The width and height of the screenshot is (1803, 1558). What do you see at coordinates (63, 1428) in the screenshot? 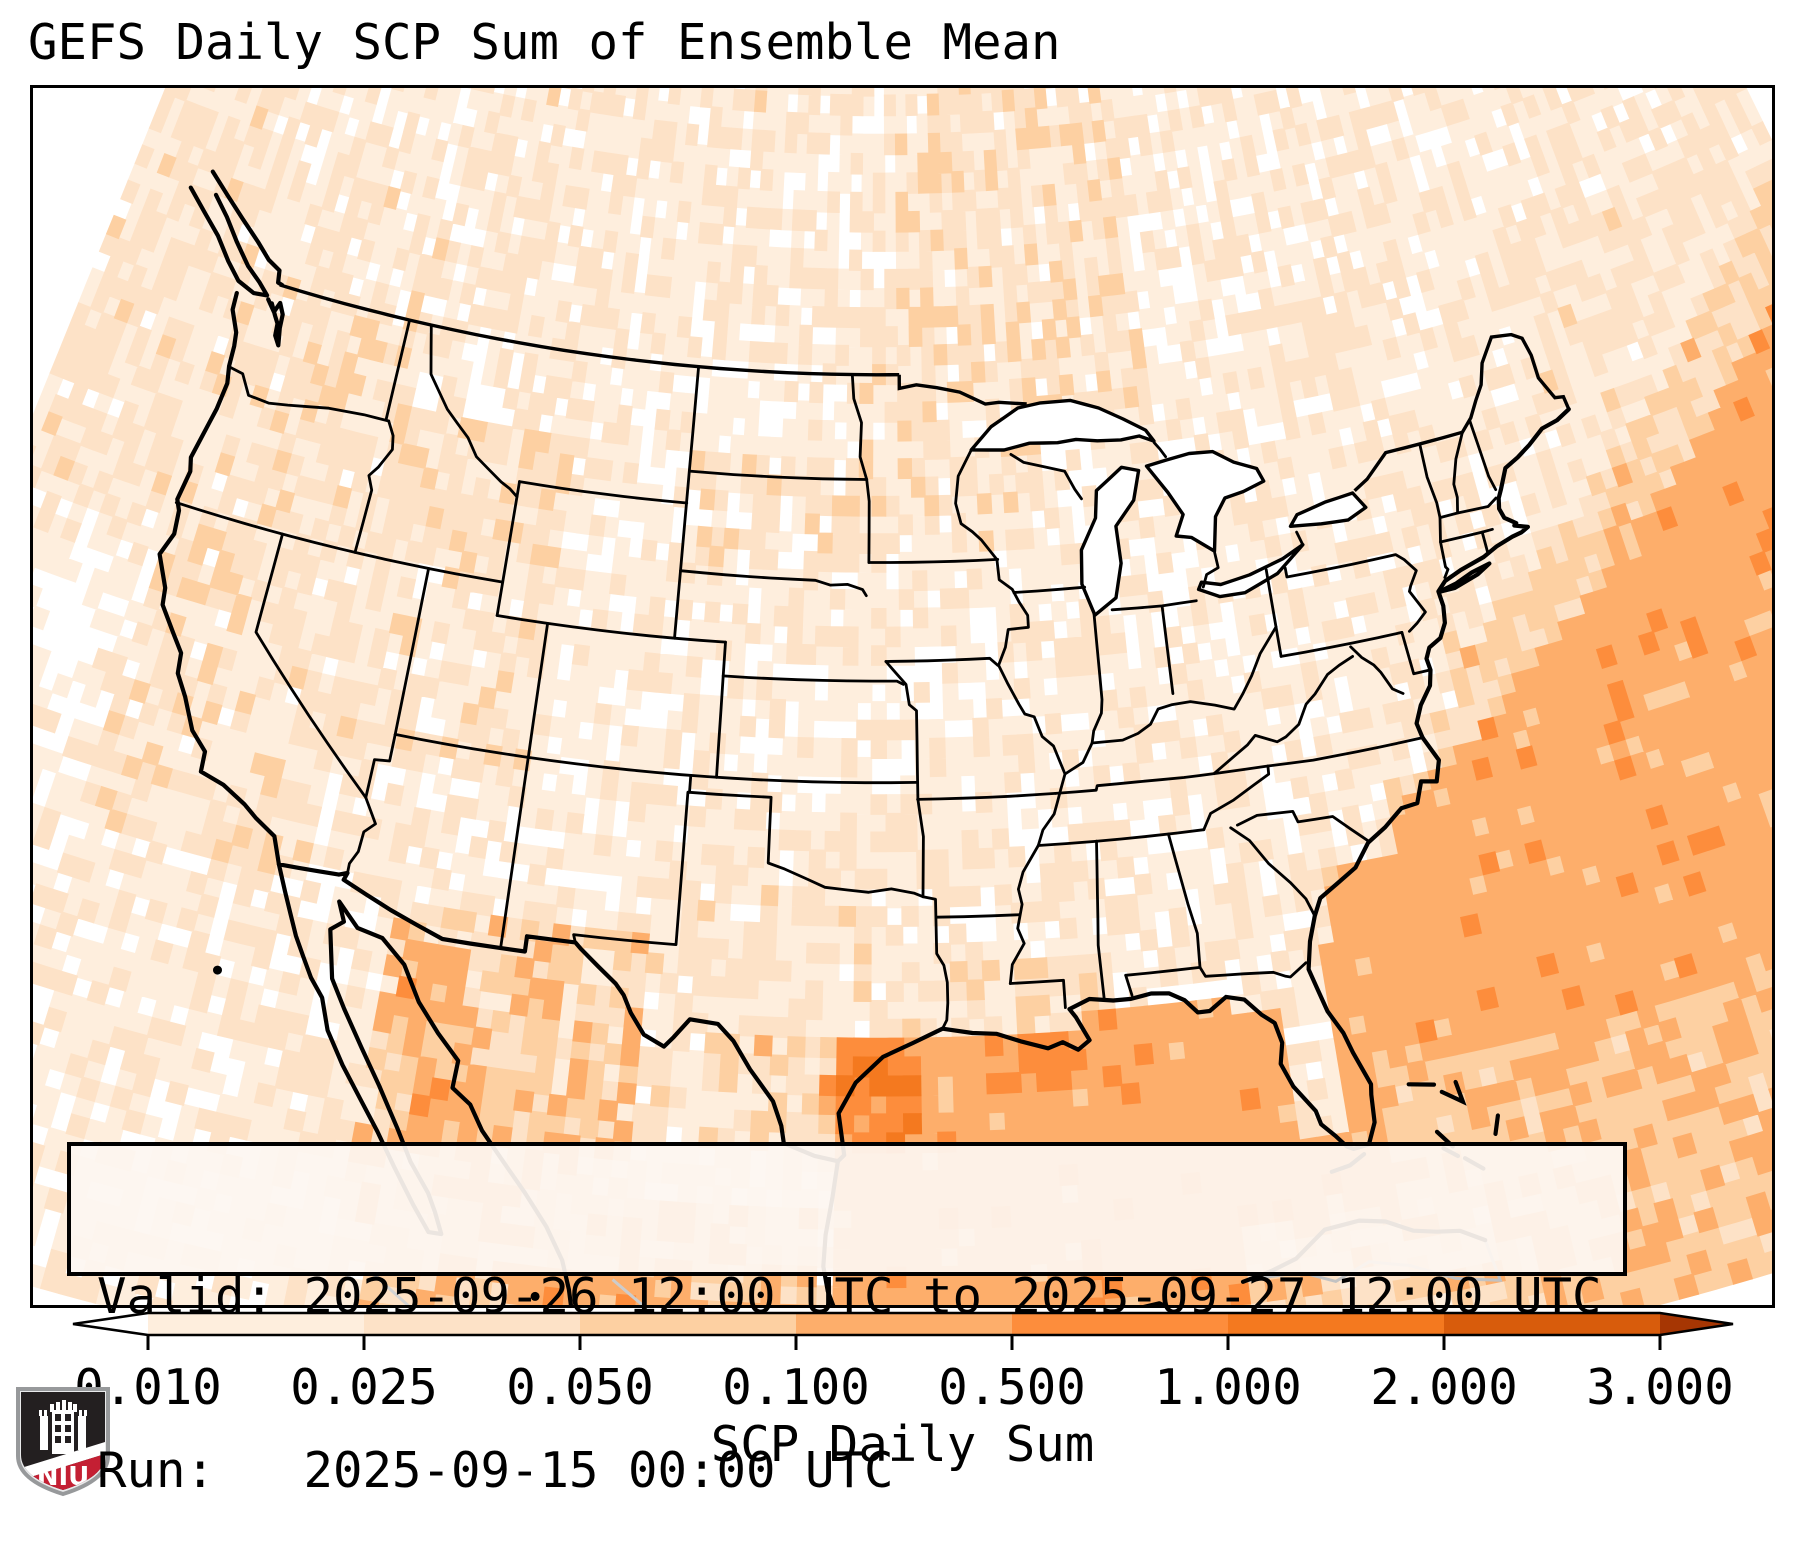
I see `niu-castle-windows` at bounding box center [63, 1428].